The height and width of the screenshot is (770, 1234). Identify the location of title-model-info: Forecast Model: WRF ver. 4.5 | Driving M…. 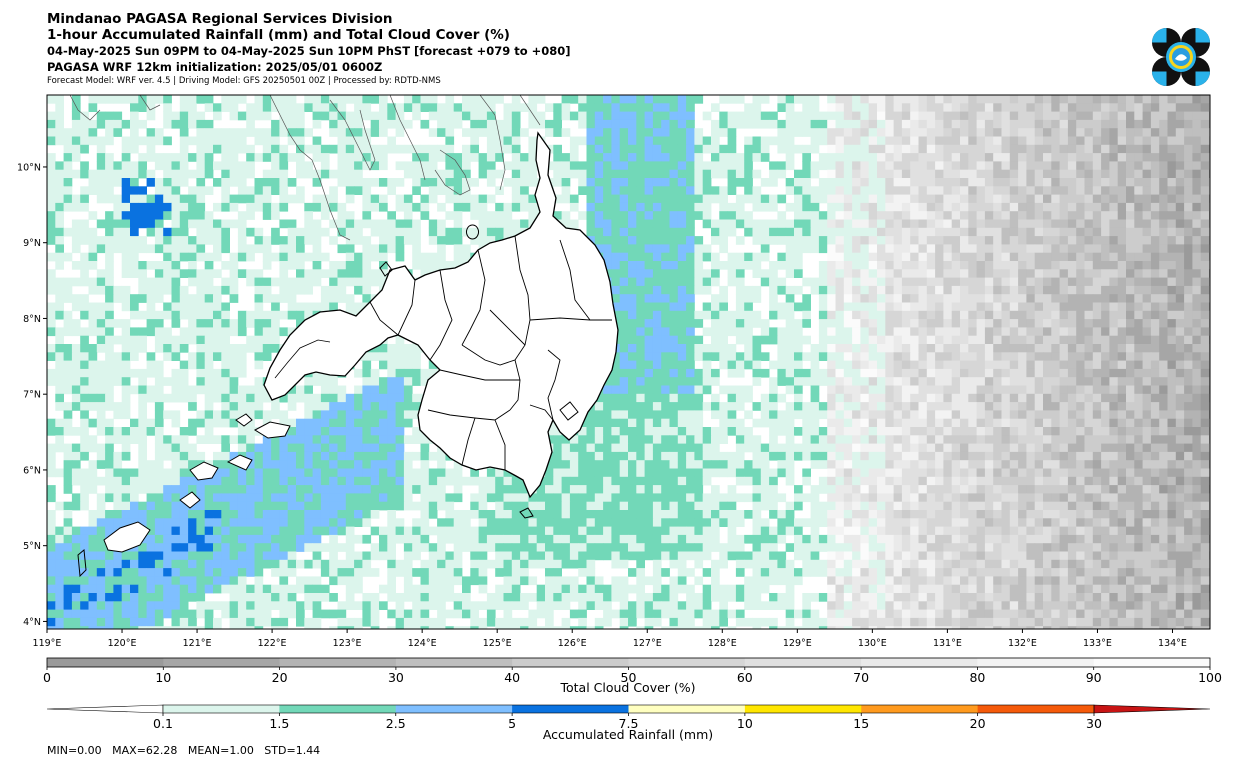
(244, 81).